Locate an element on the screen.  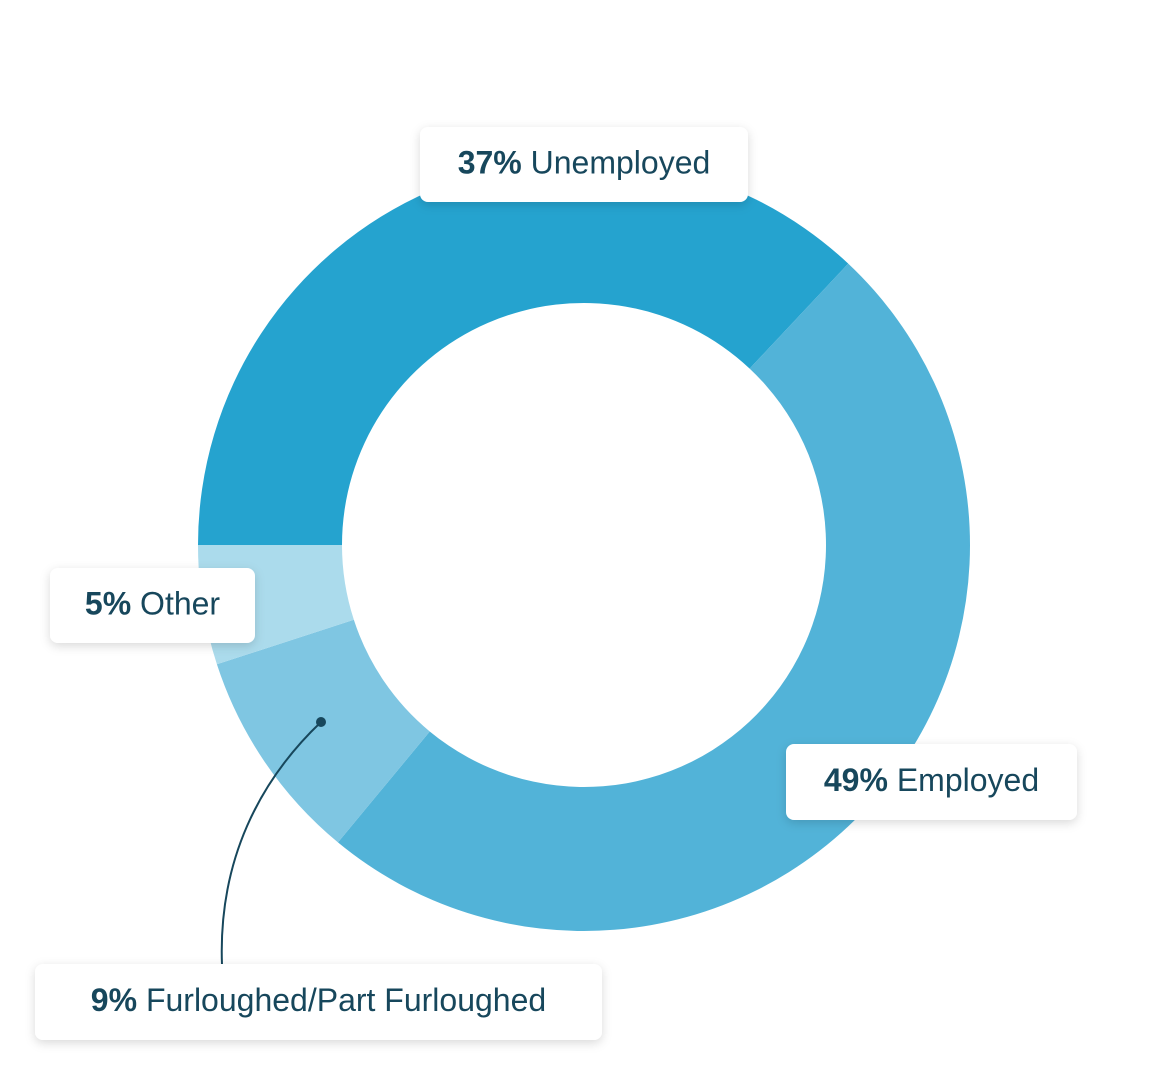
data-label: 49% Employed is located at coordinates (931, 780).